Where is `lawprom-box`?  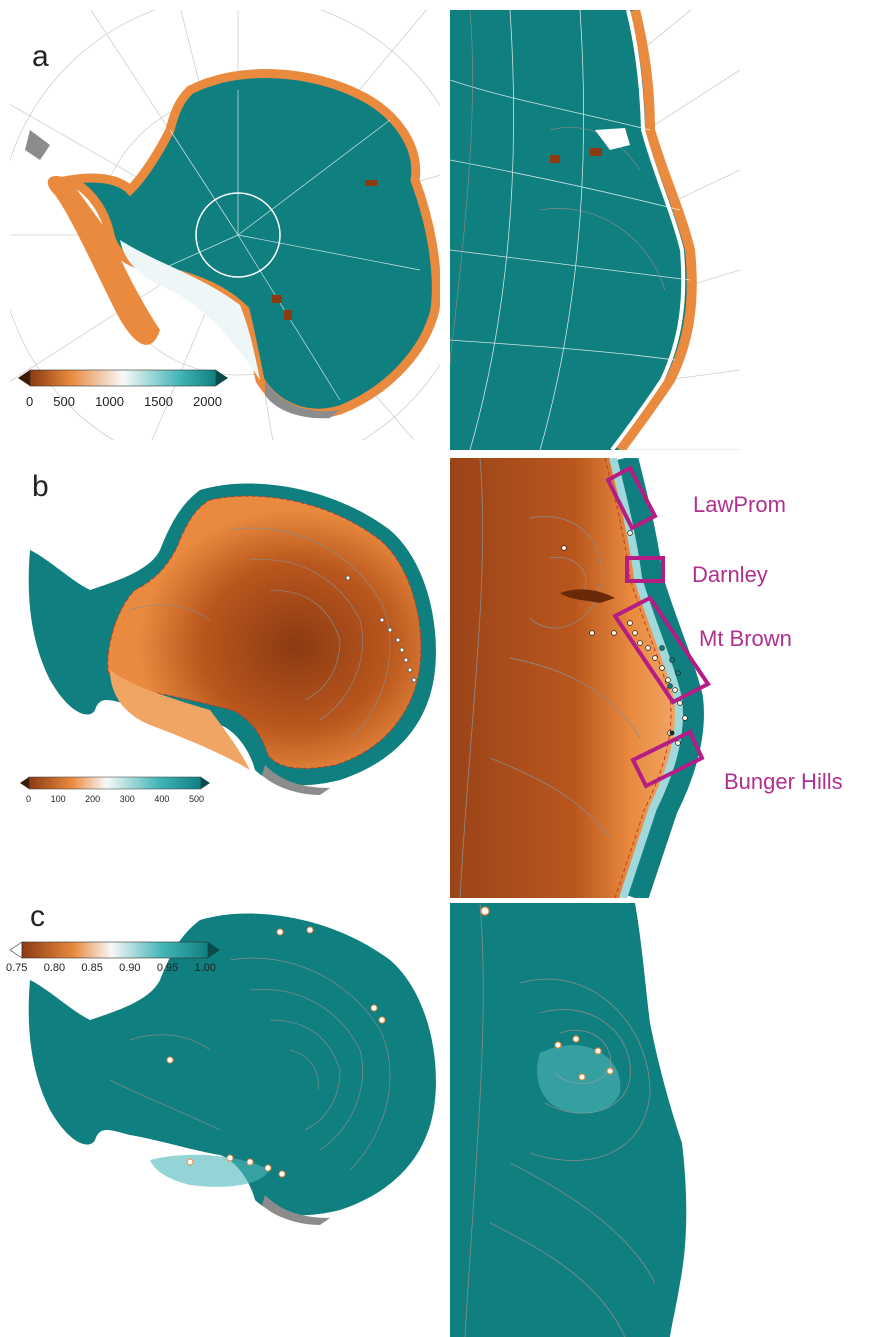 lawprom-box is located at coordinates (631, 498).